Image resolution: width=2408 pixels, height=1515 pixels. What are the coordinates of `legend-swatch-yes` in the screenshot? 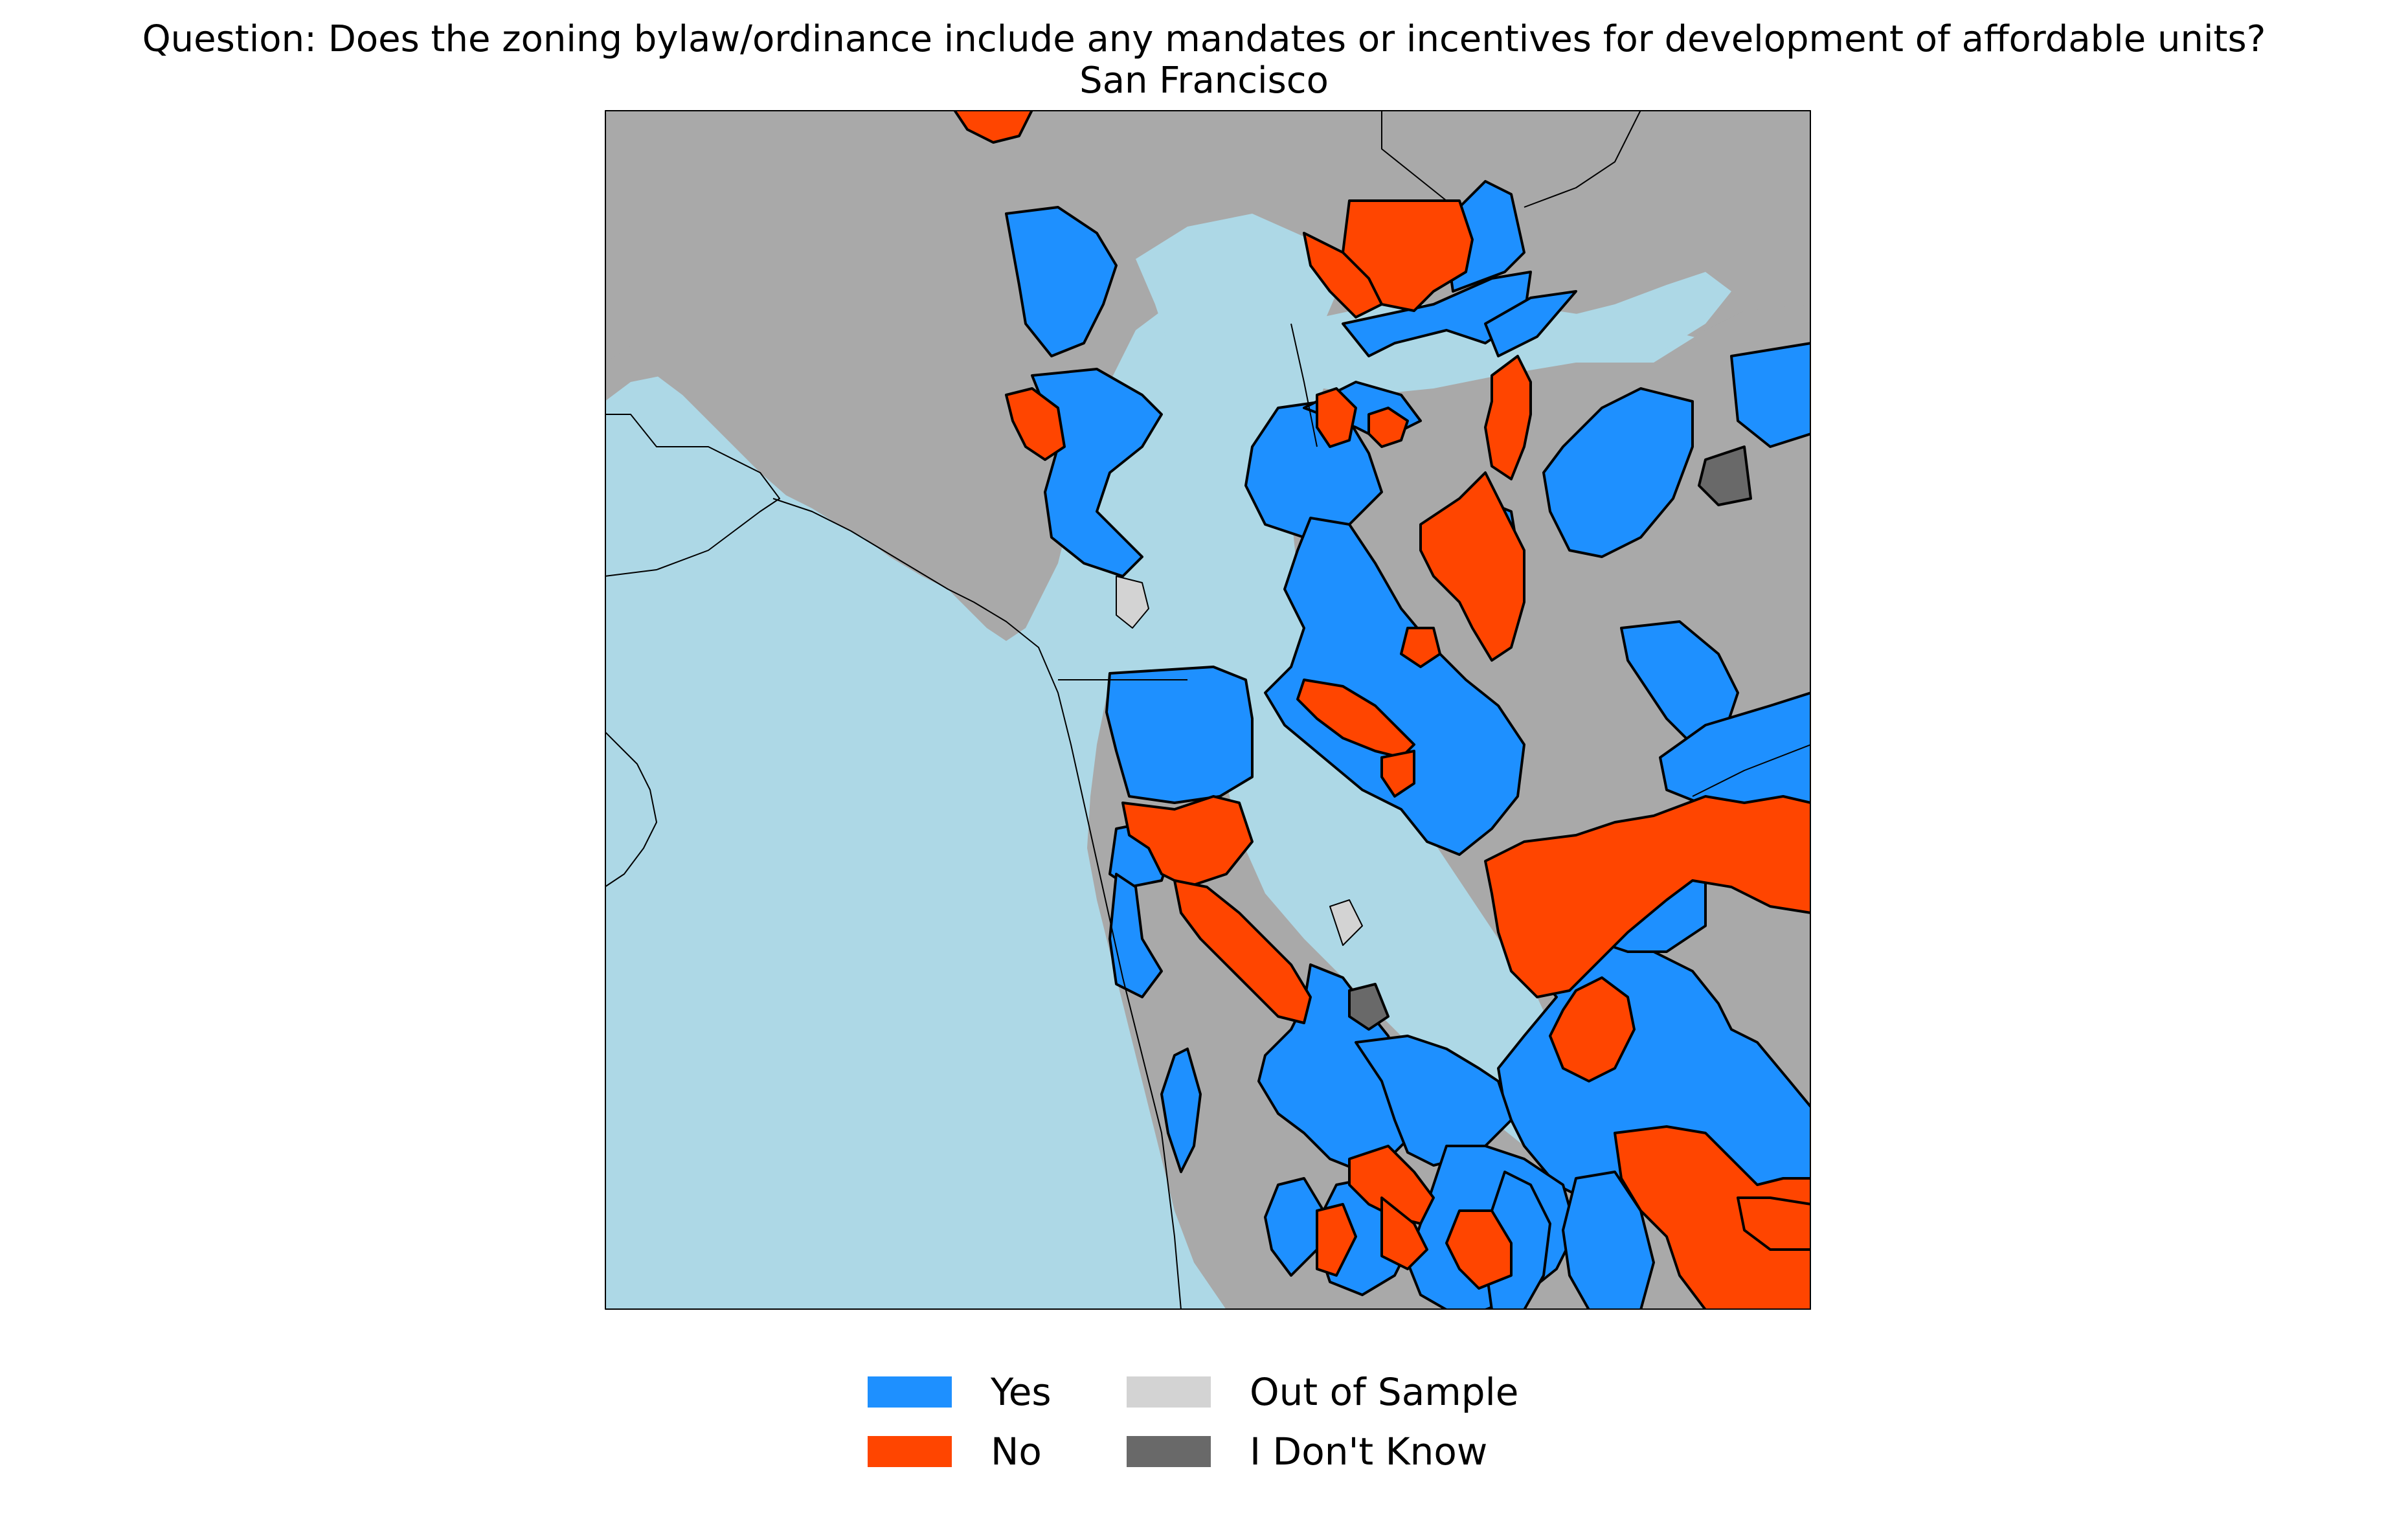 It's located at (910, 1392).